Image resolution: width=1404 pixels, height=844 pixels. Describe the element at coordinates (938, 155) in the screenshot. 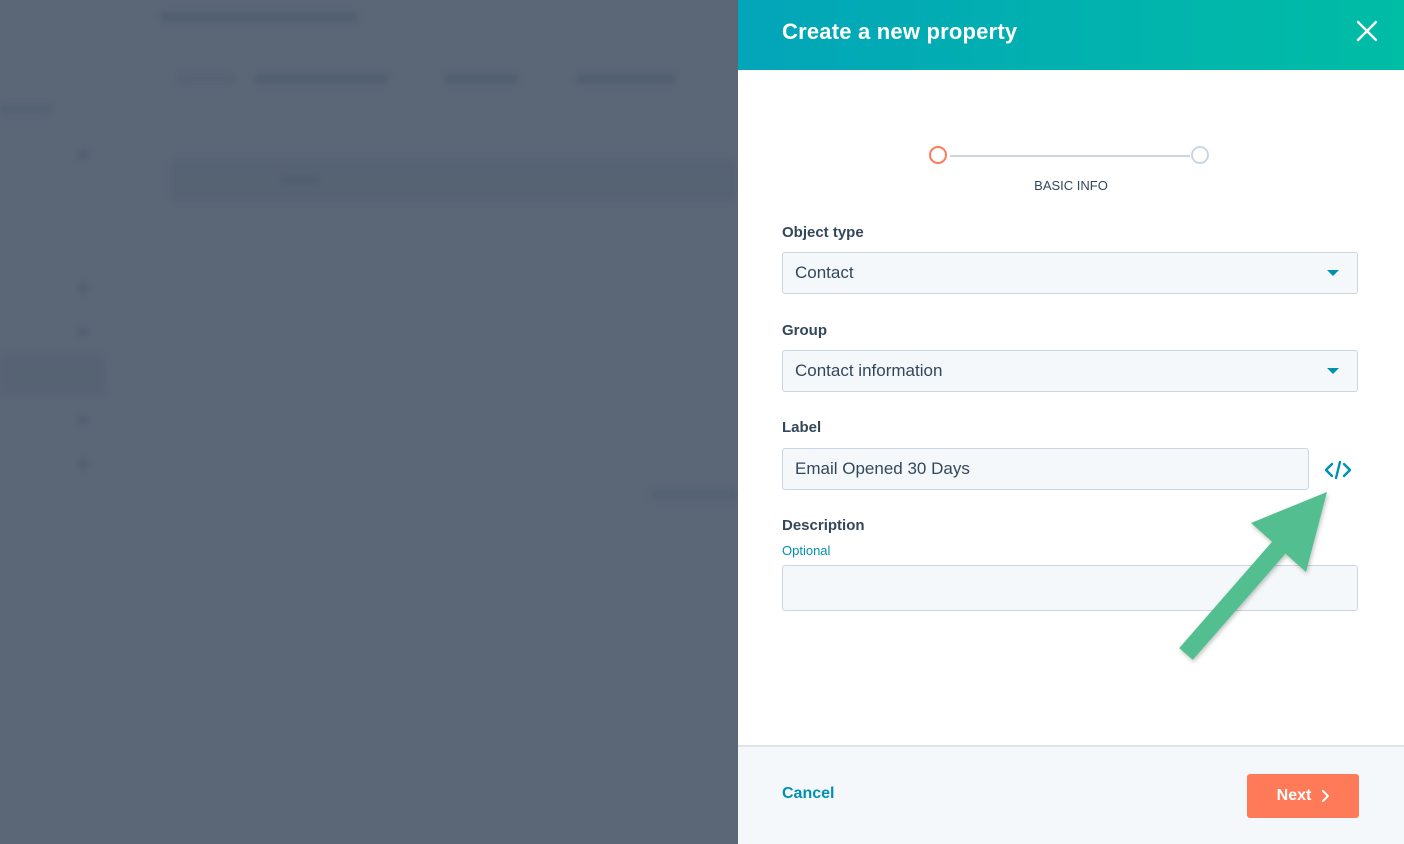

I see `step-1-indicator` at that location.